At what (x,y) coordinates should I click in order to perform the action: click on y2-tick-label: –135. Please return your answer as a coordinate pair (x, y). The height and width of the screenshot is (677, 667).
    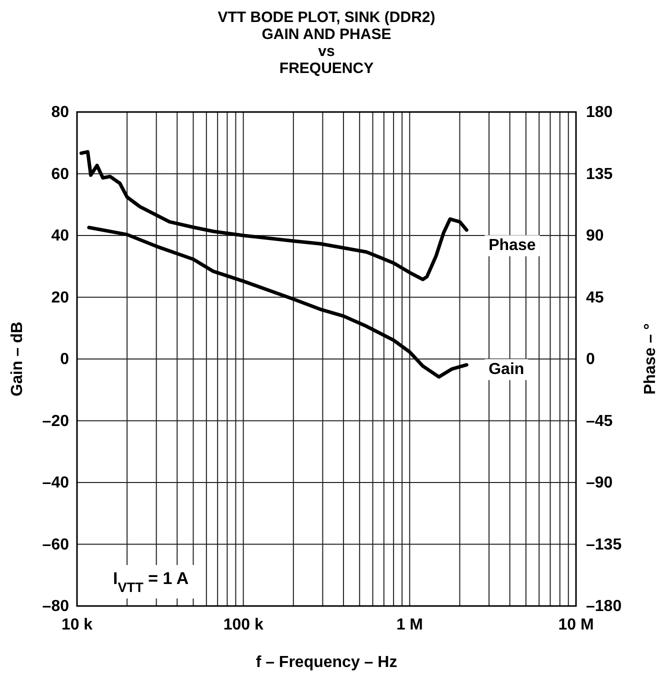
    Looking at the image, I should click on (604, 545).